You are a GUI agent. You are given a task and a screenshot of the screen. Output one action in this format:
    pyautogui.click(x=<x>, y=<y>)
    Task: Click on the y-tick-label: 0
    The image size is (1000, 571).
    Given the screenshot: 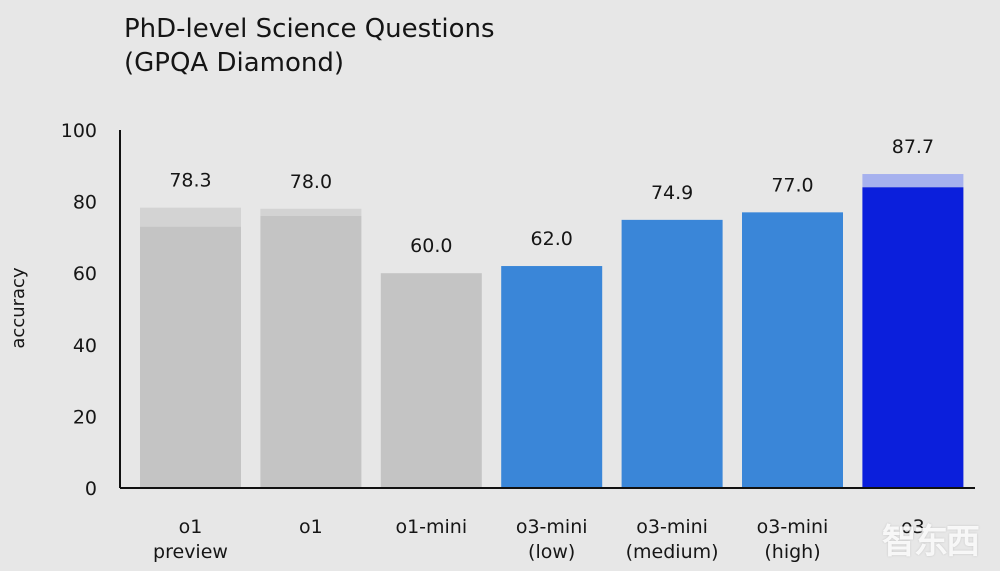 What is the action you would take?
    pyautogui.click(x=91, y=489)
    